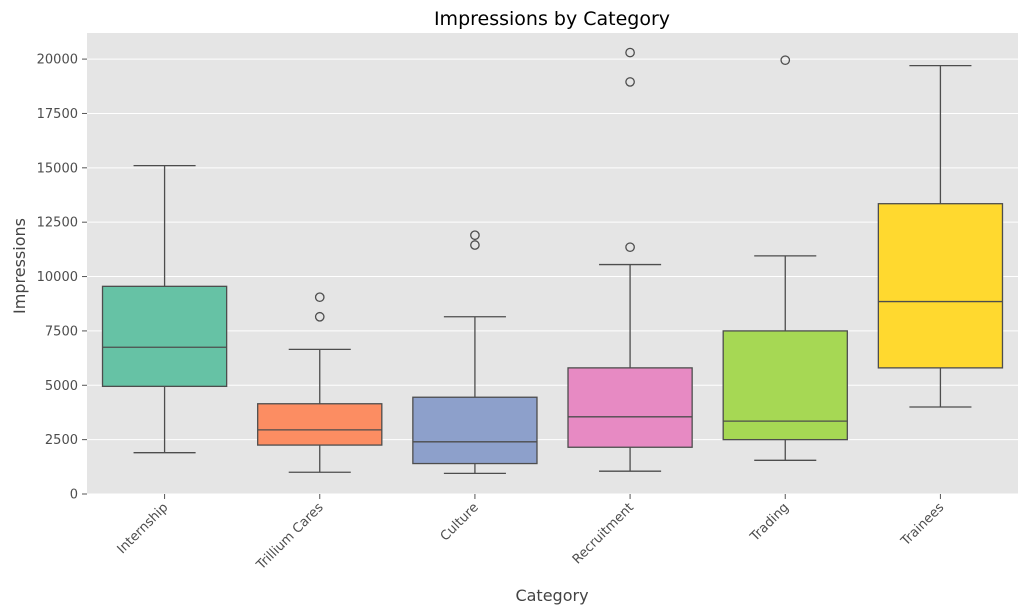 The height and width of the screenshot is (614, 1027). Describe the element at coordinates (143, 528) in the screenshot. I see `x-tick-label: Internship` at that location.